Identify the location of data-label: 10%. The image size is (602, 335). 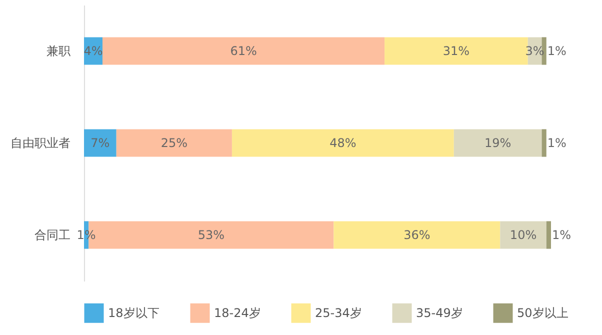
(523, 235).